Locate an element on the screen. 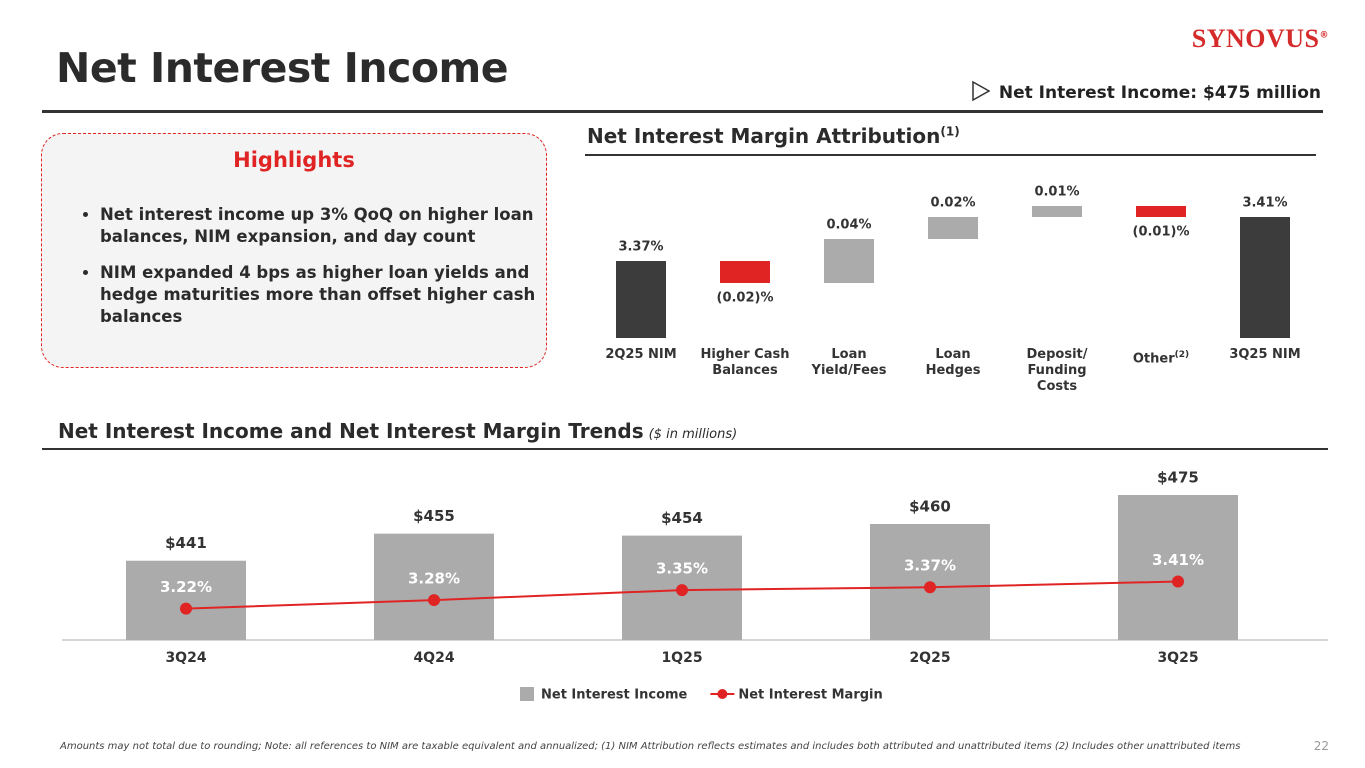 This screenshot has height=768, width=1365. legend-dot is located at coordinates (722, 694).